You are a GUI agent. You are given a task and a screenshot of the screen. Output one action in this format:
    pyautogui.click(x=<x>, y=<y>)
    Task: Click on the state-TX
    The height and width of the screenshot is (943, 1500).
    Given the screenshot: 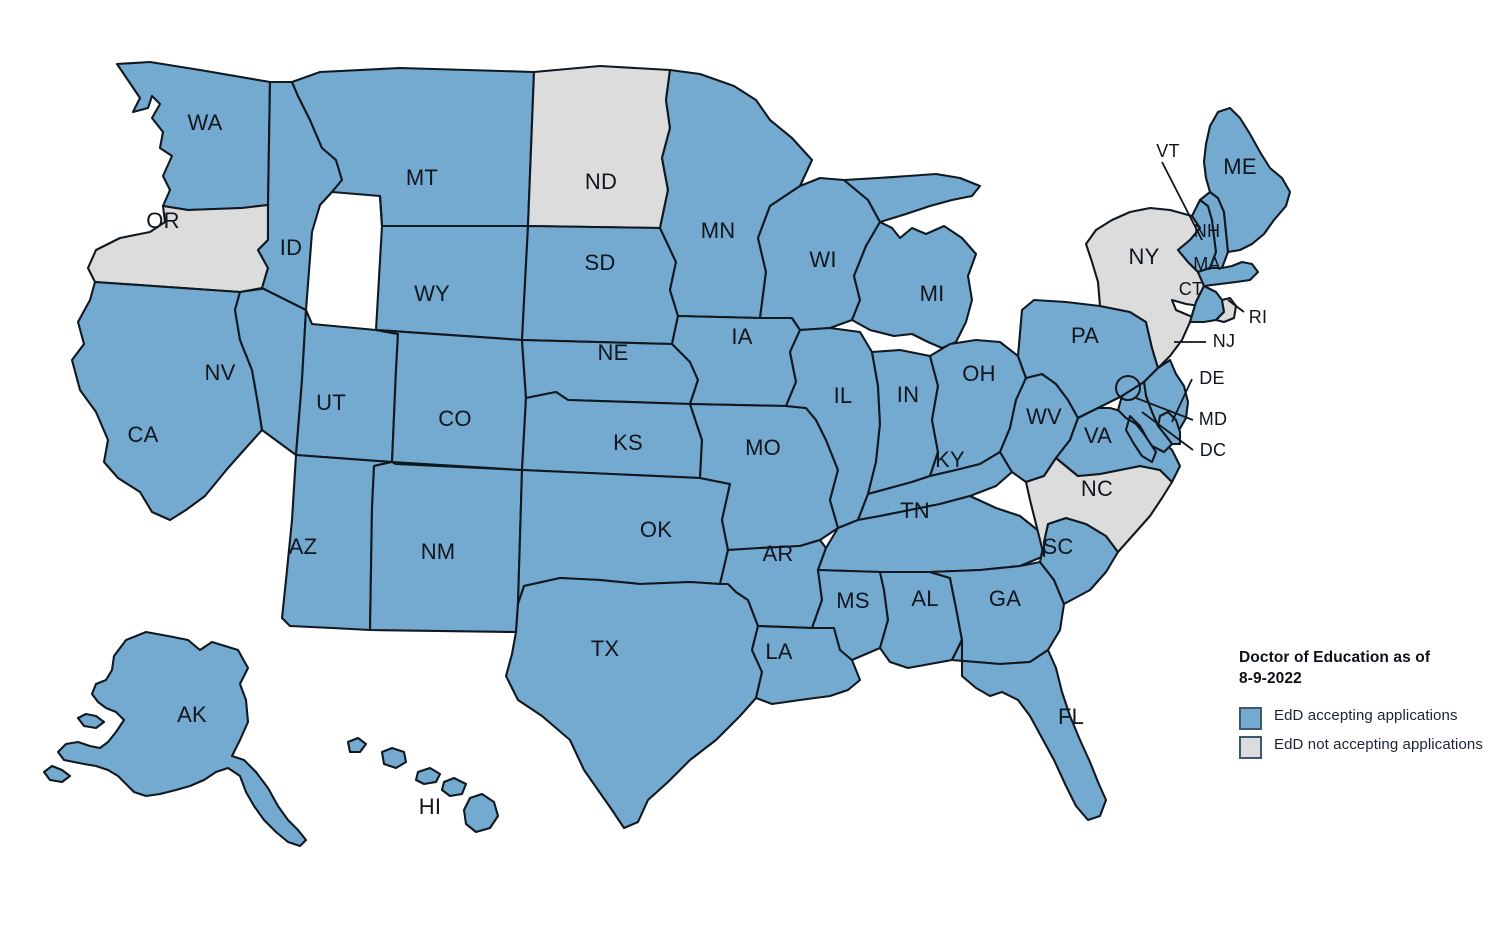 What is the action you would take?
    pyautogui.click(x=634, y=703)
    